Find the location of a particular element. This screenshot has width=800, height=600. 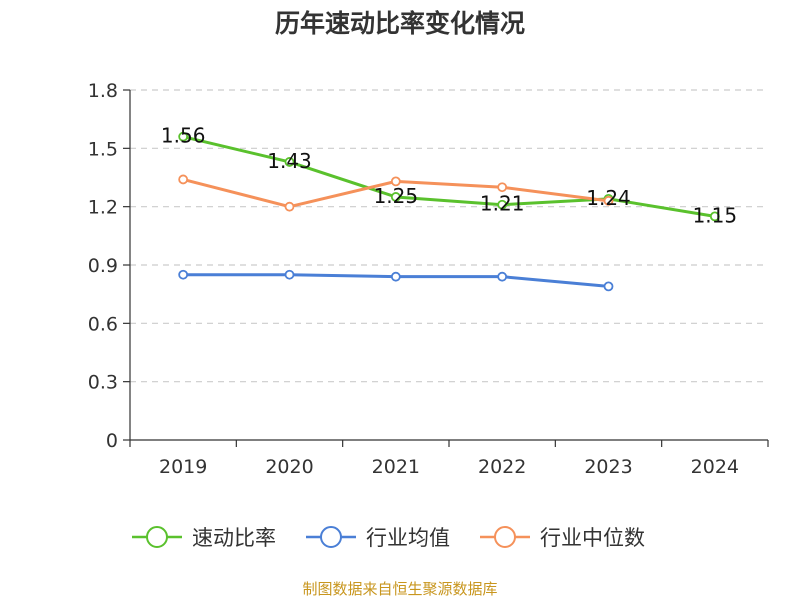

y-tick-label: 1.2 is located at coordinates (103, 208).